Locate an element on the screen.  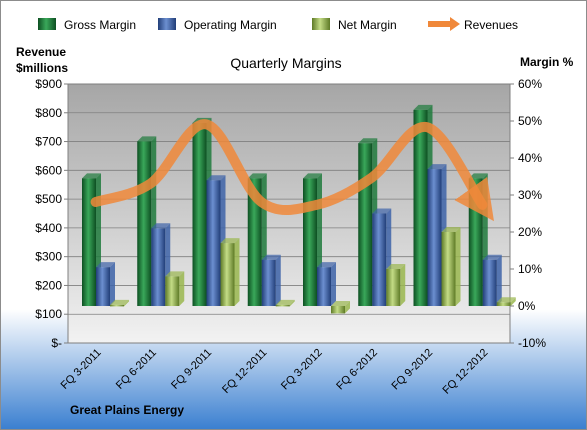
left-axis-label-line1: Revenue is located at coordinates (41, 52).